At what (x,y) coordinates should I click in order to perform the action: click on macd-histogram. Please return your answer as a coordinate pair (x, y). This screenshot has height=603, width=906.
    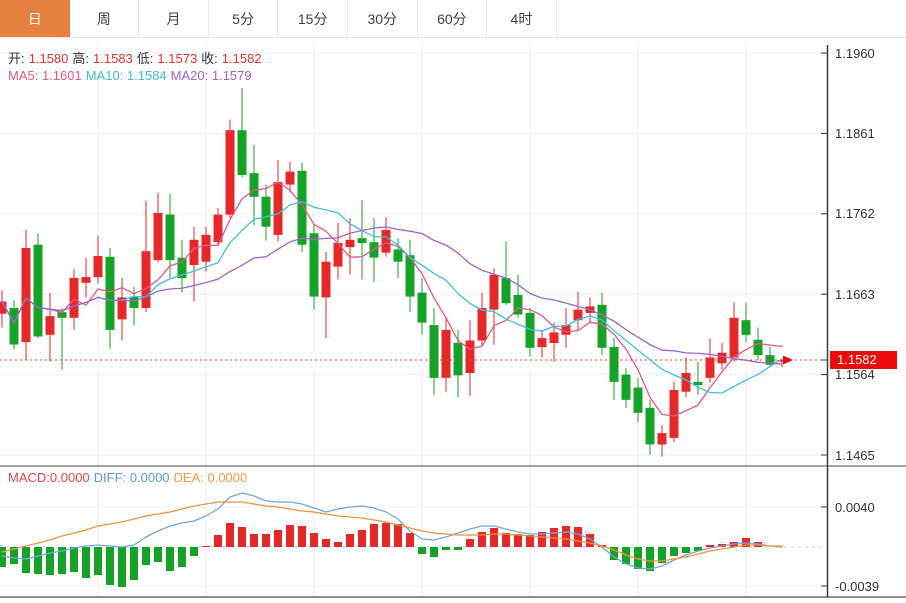
    Looking at the image, I should click on (381, 555).